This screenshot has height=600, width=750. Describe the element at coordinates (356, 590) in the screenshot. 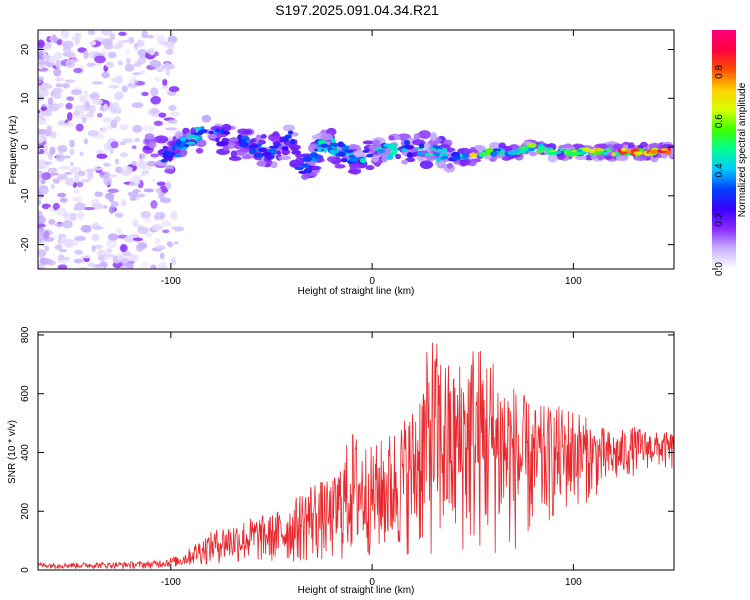

I see `snr-x-axis-label: Height of straight line (km)` at that location.